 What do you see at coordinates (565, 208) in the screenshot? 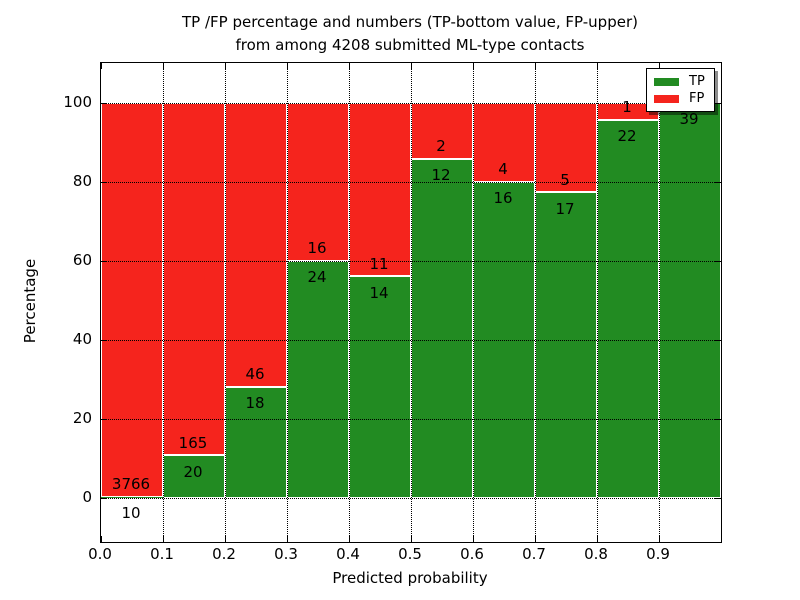
I see `tp-count-label: 17` at bounding box center [565, 208].